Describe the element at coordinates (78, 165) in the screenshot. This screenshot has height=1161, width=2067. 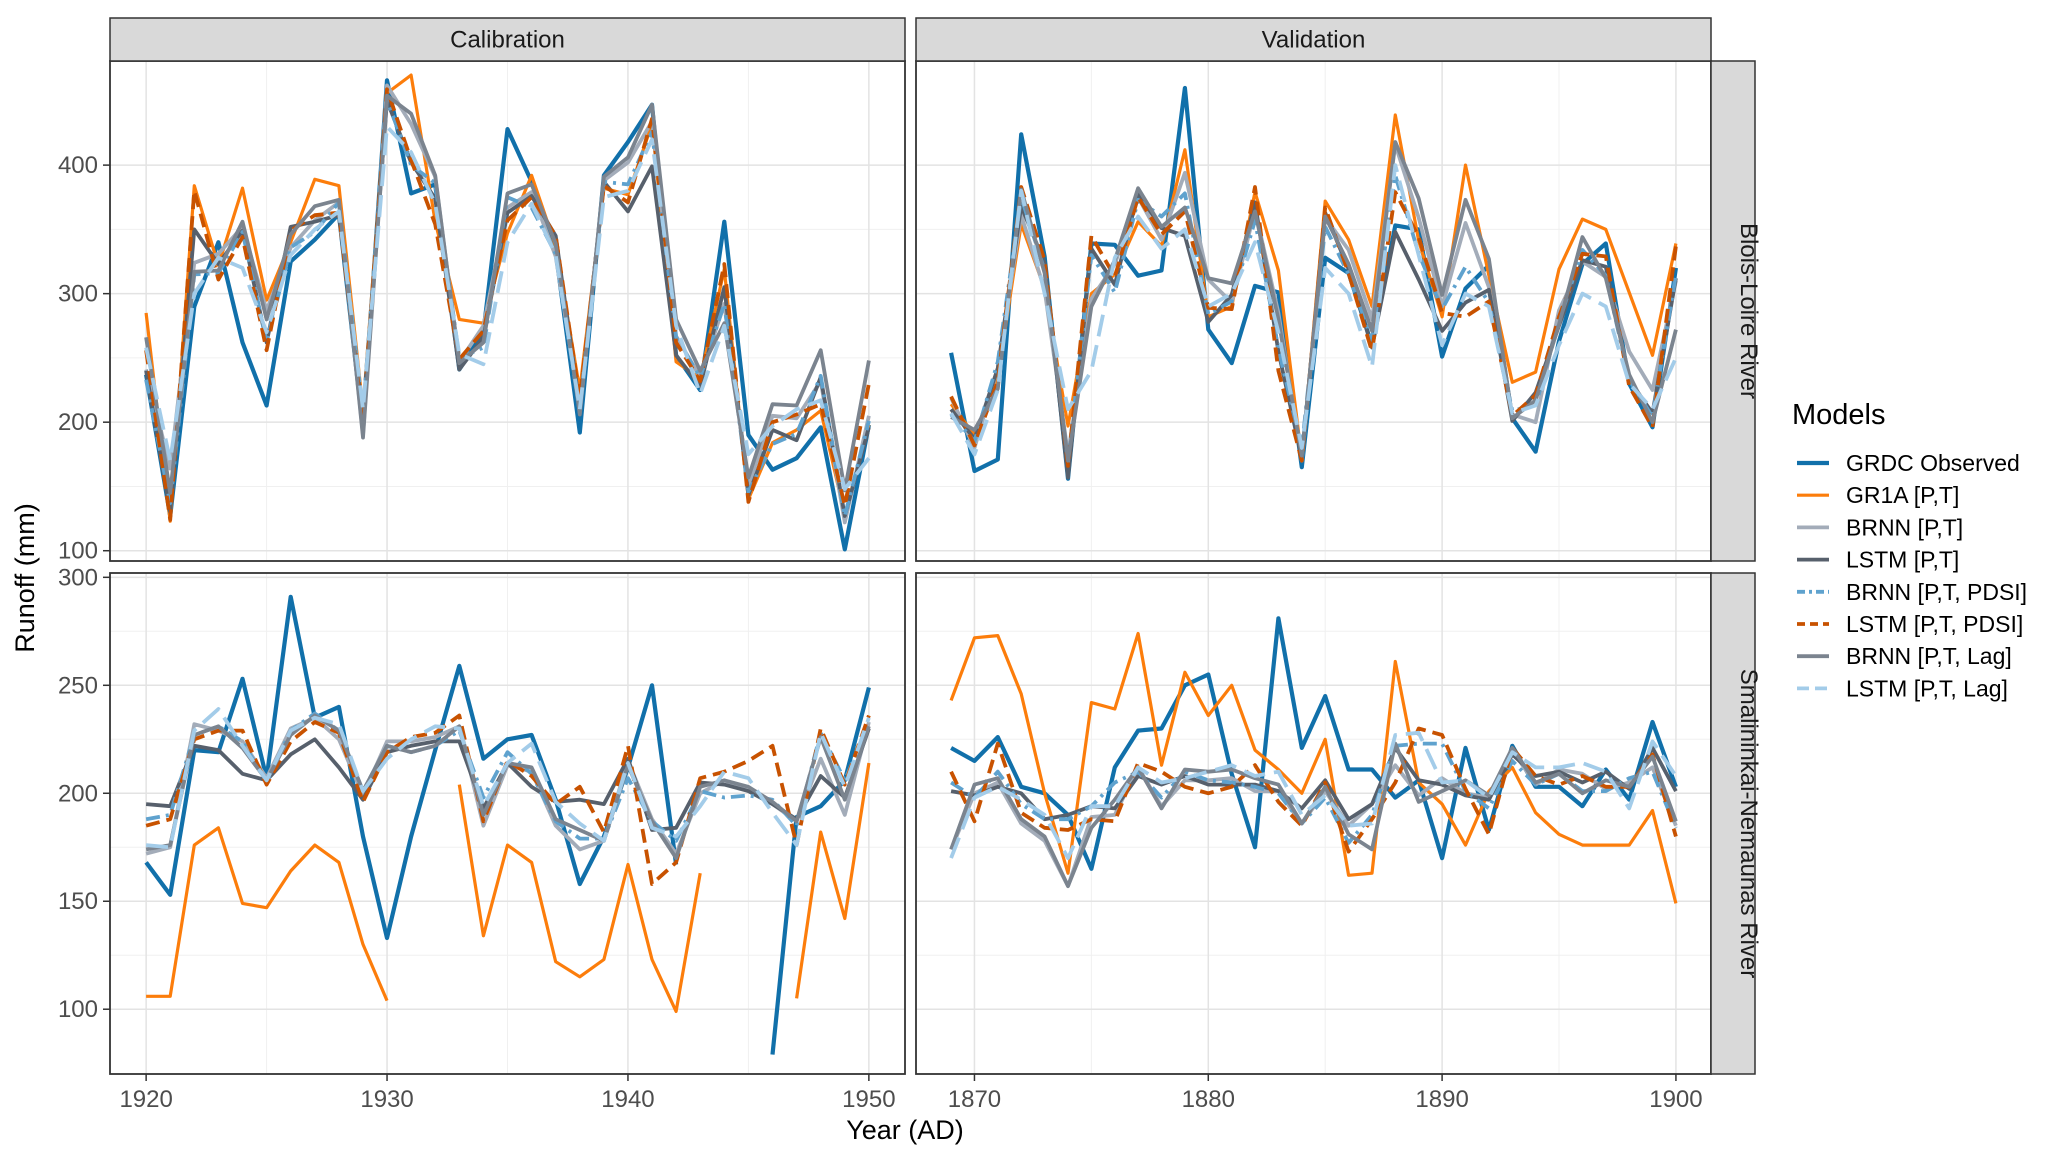
I see `y-tick-label: 400` at that location.